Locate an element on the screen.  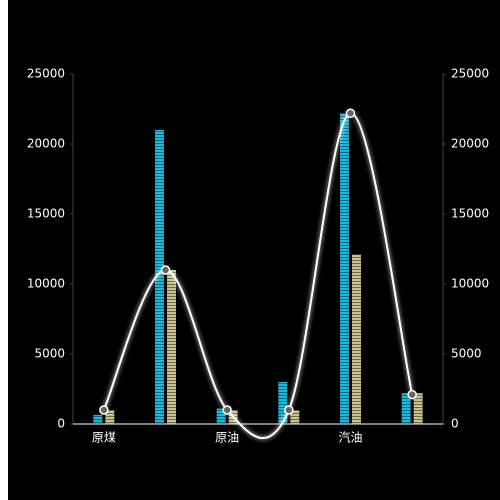
y2-tick-label: 25000 is located at coordinates (470, 74).